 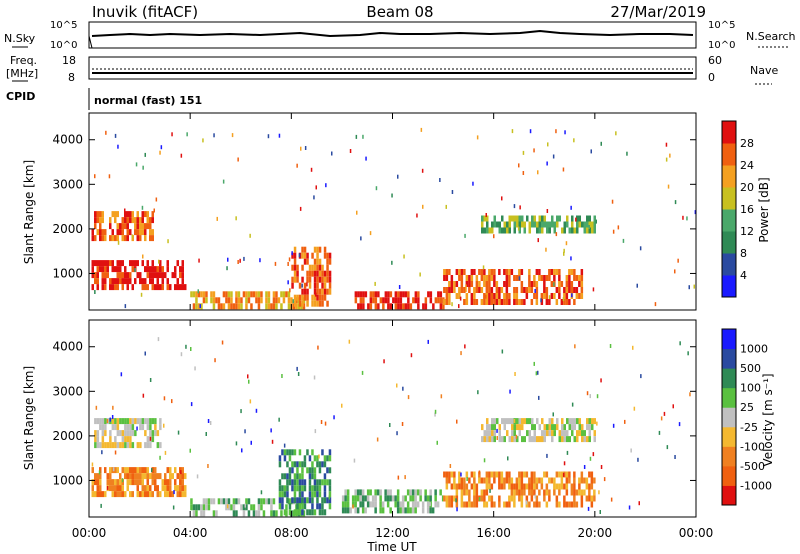 I want to click on colorbar-tick-label: 16, so click(x=747, y=209).